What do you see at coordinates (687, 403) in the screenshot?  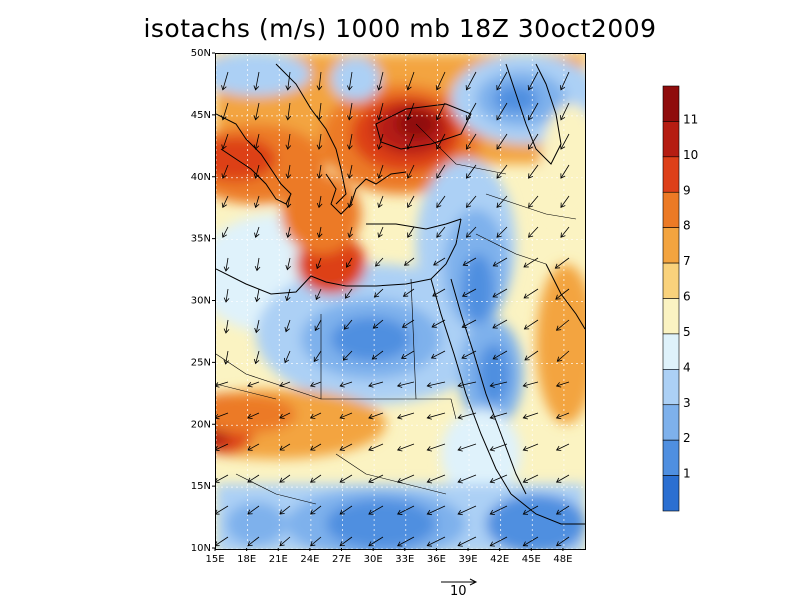 I see `colorbar-label: 3` at bounding box center [687, 403].